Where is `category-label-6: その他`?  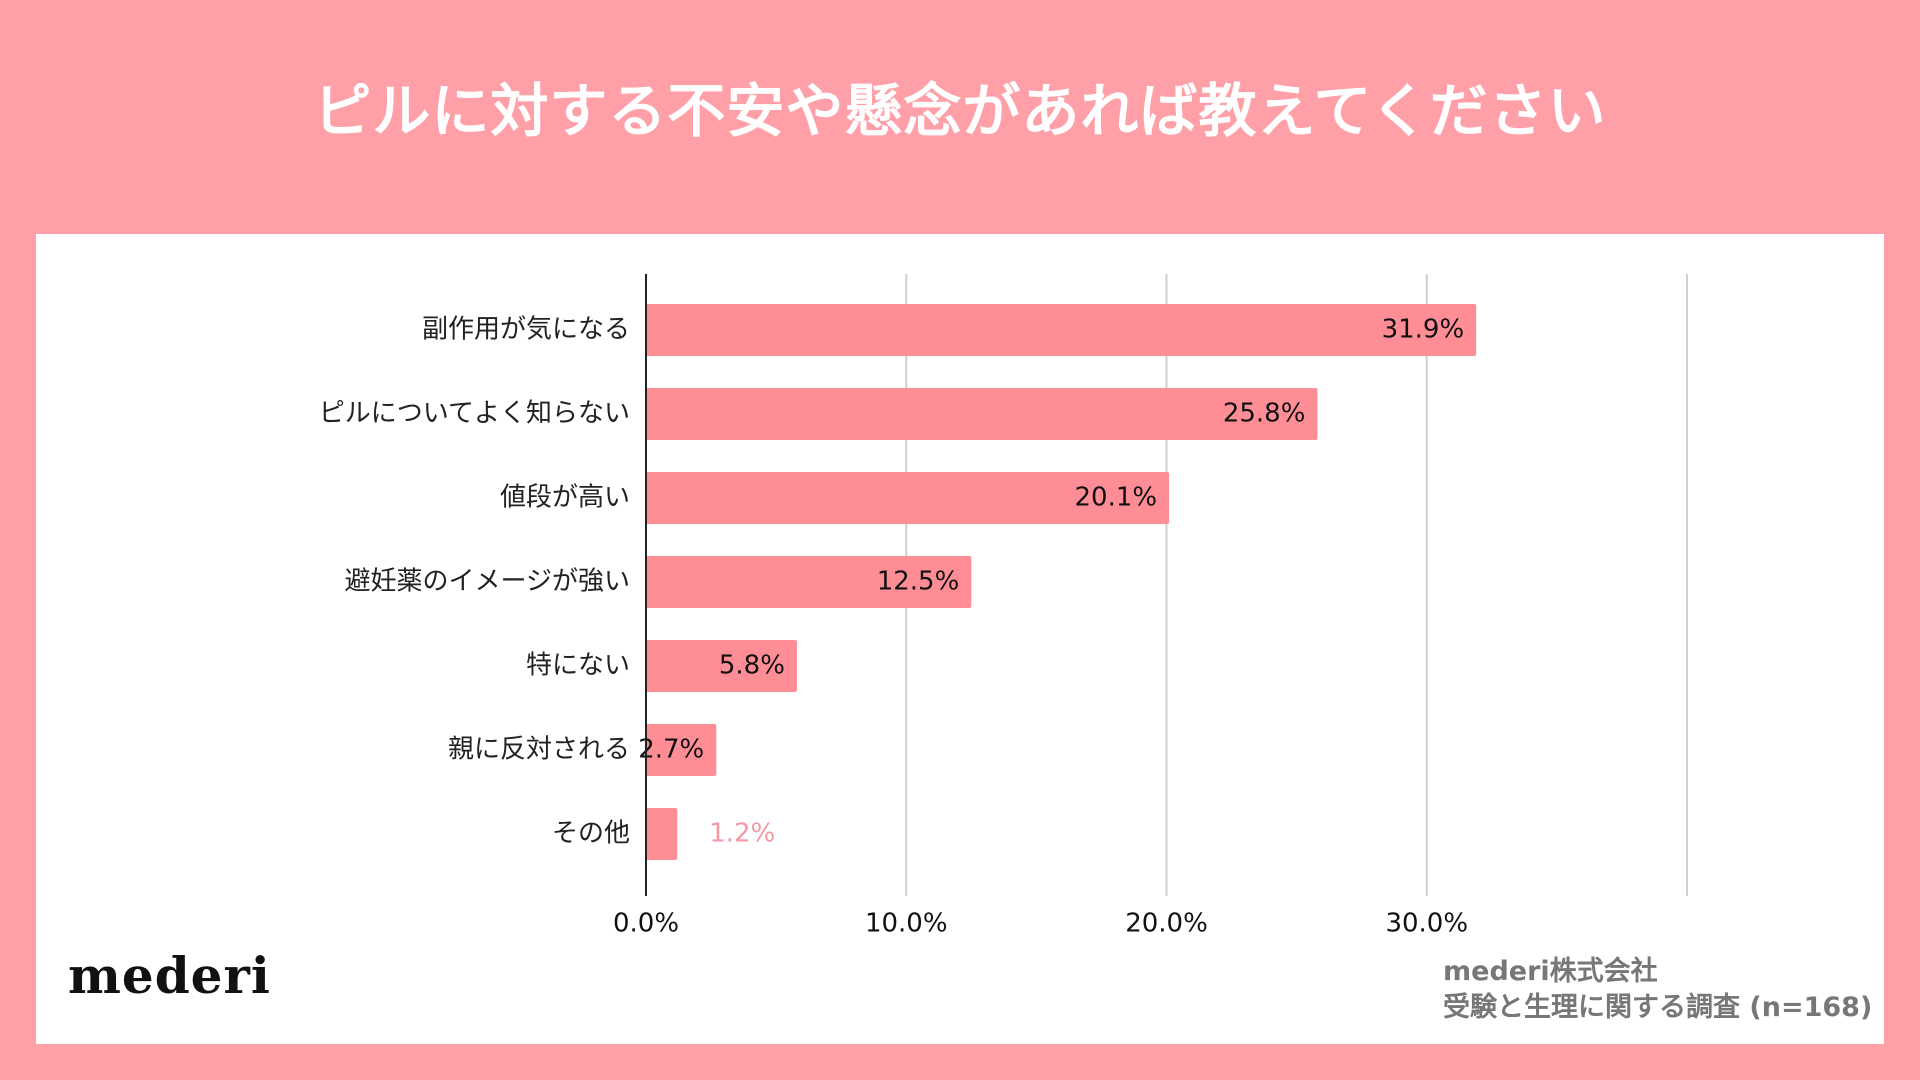 category-label-6: その他 is located at coordinates (591, 834).